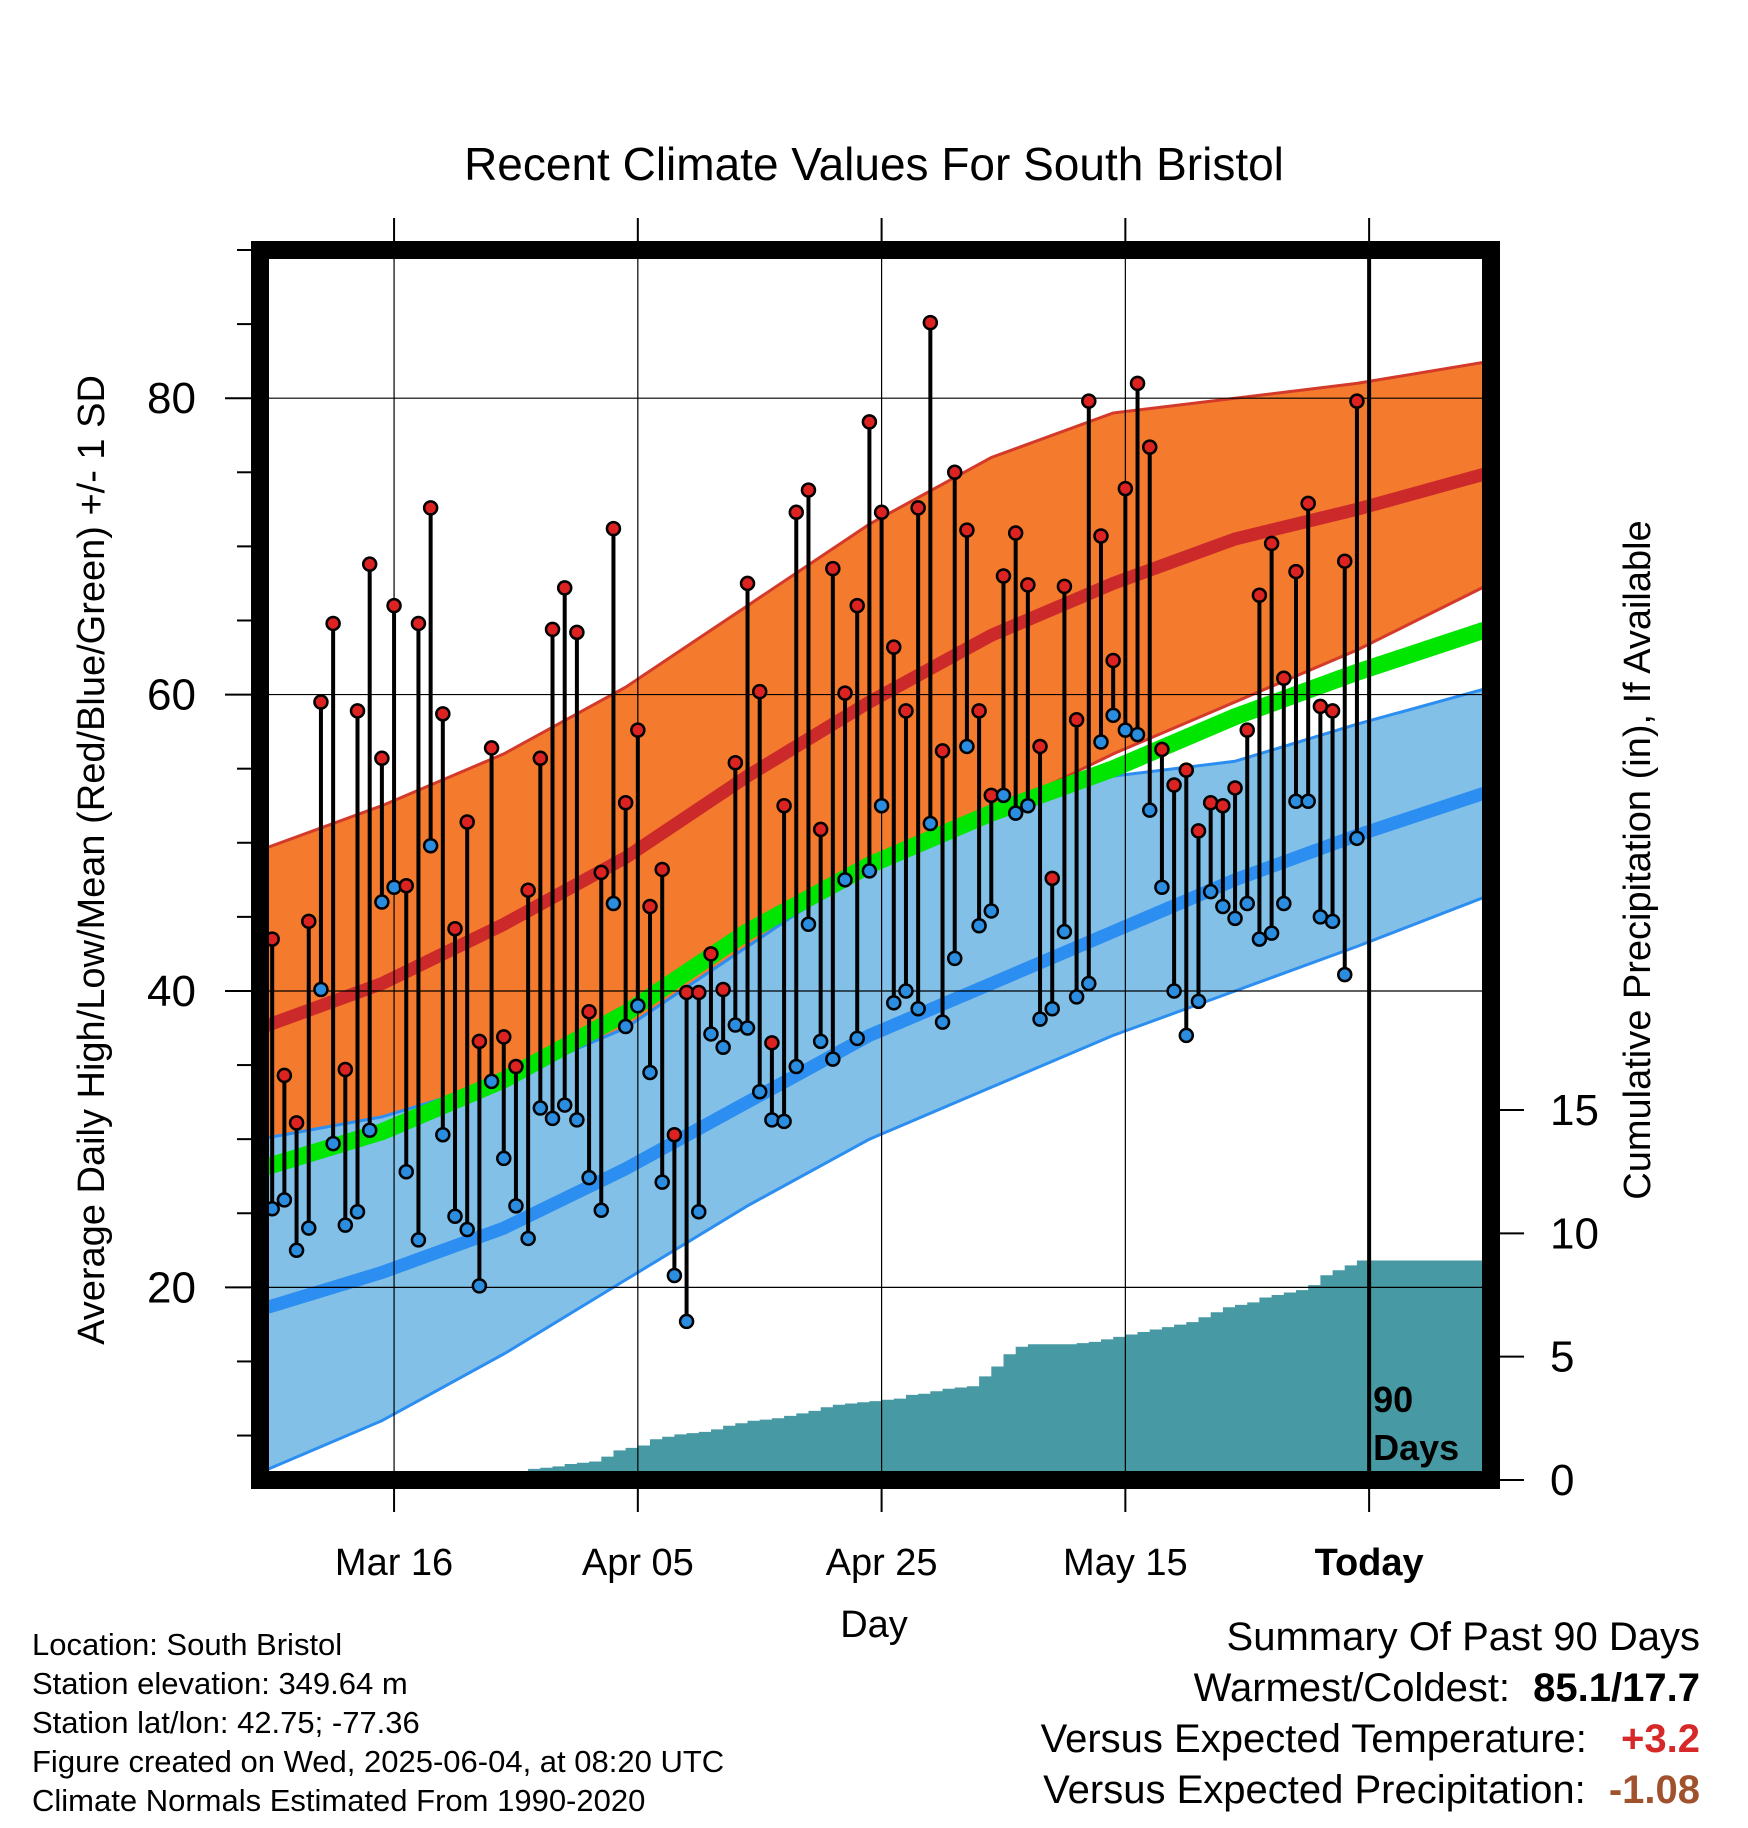 The image size is (1748, 1828). What do you see at coordinates (339, 1800) in the screenshot?
I see `normals-text: Climate Normals Estimated From 1990-2020` at bounding box center [339, 1800].